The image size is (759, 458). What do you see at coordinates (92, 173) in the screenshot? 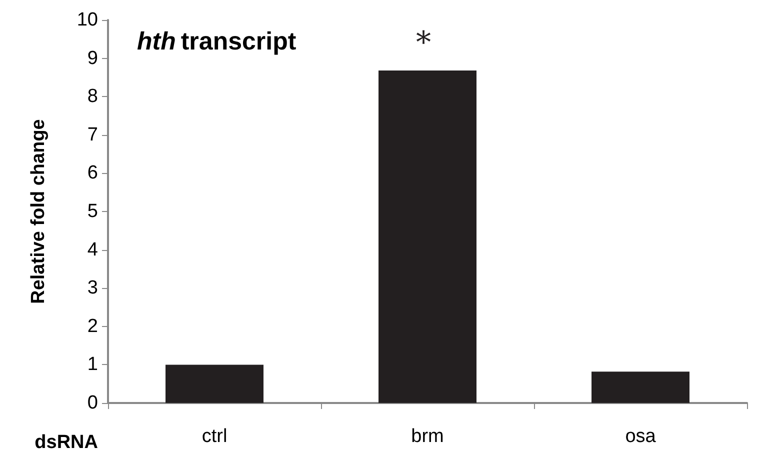
I see `y-tick-label: 6` at bounding box center [92, 173].